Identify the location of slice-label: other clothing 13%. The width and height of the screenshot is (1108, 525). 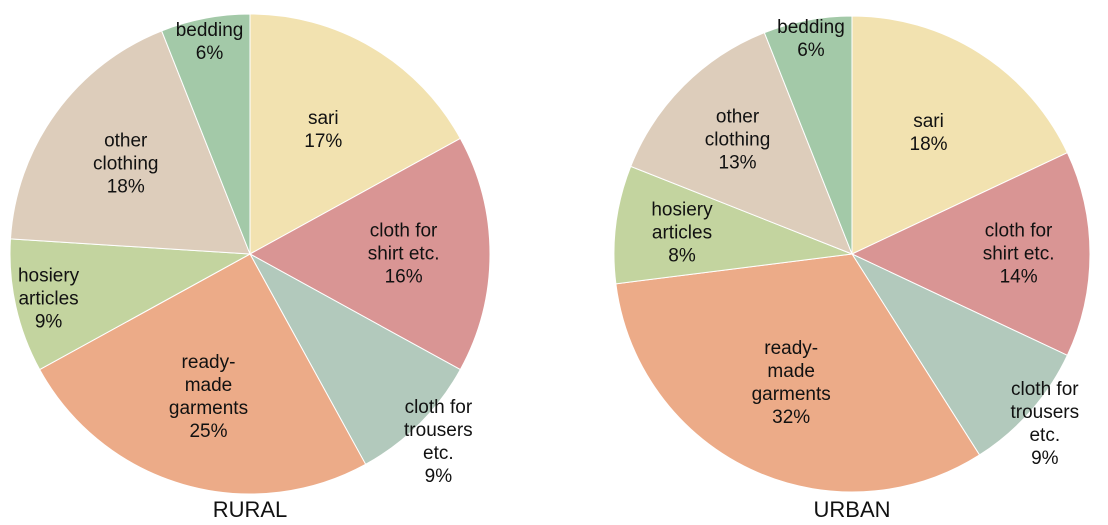
(738, 139).